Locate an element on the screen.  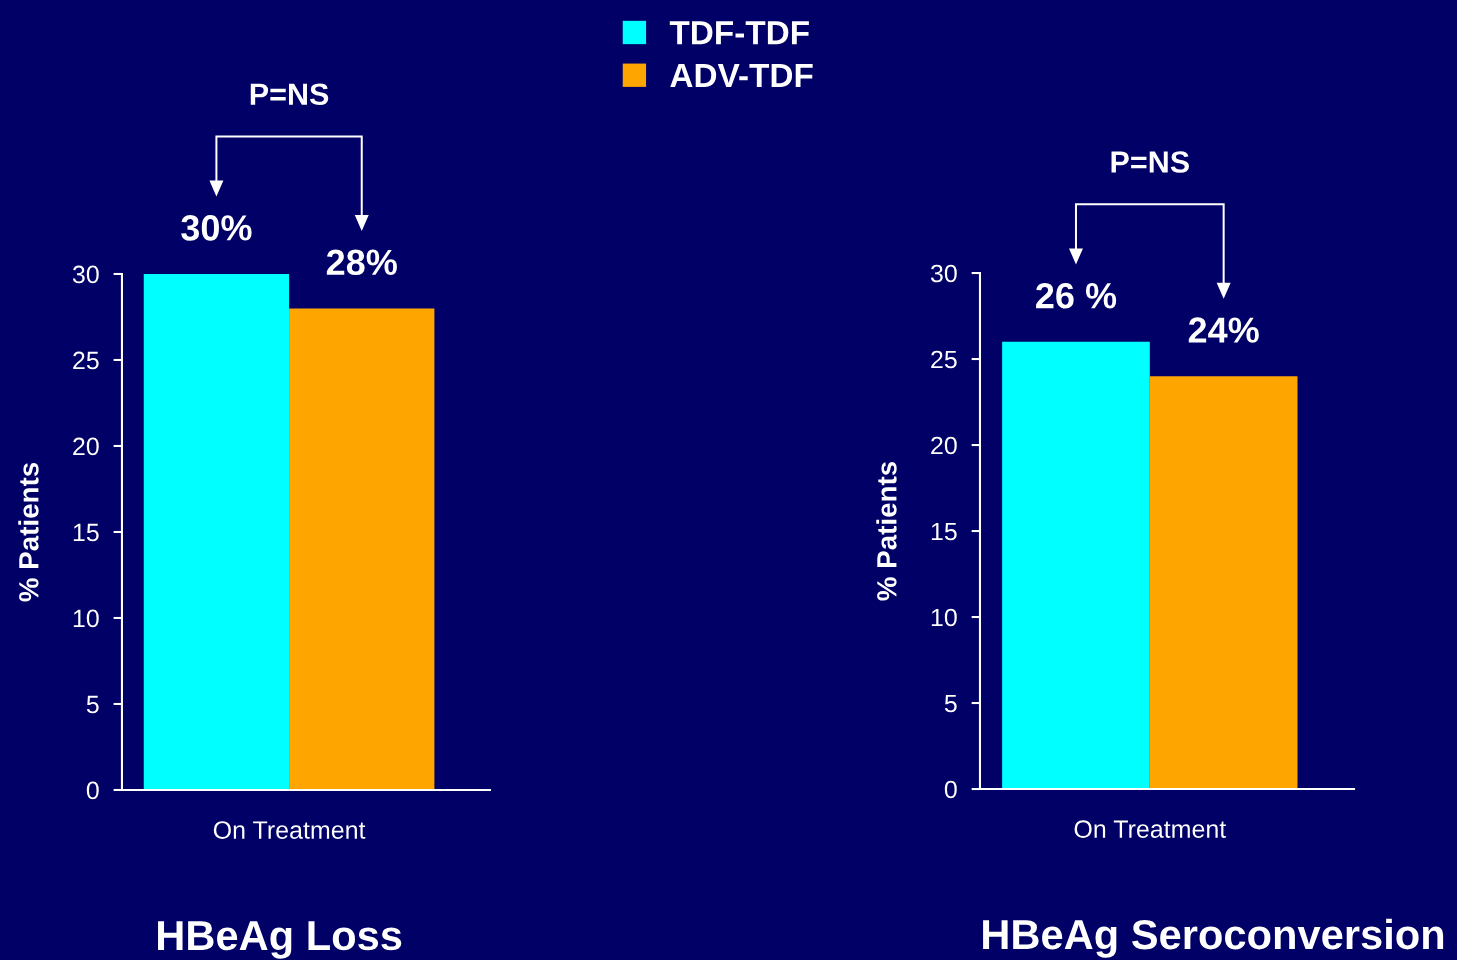
data-label: 30% is located at coordinates (216, 228).